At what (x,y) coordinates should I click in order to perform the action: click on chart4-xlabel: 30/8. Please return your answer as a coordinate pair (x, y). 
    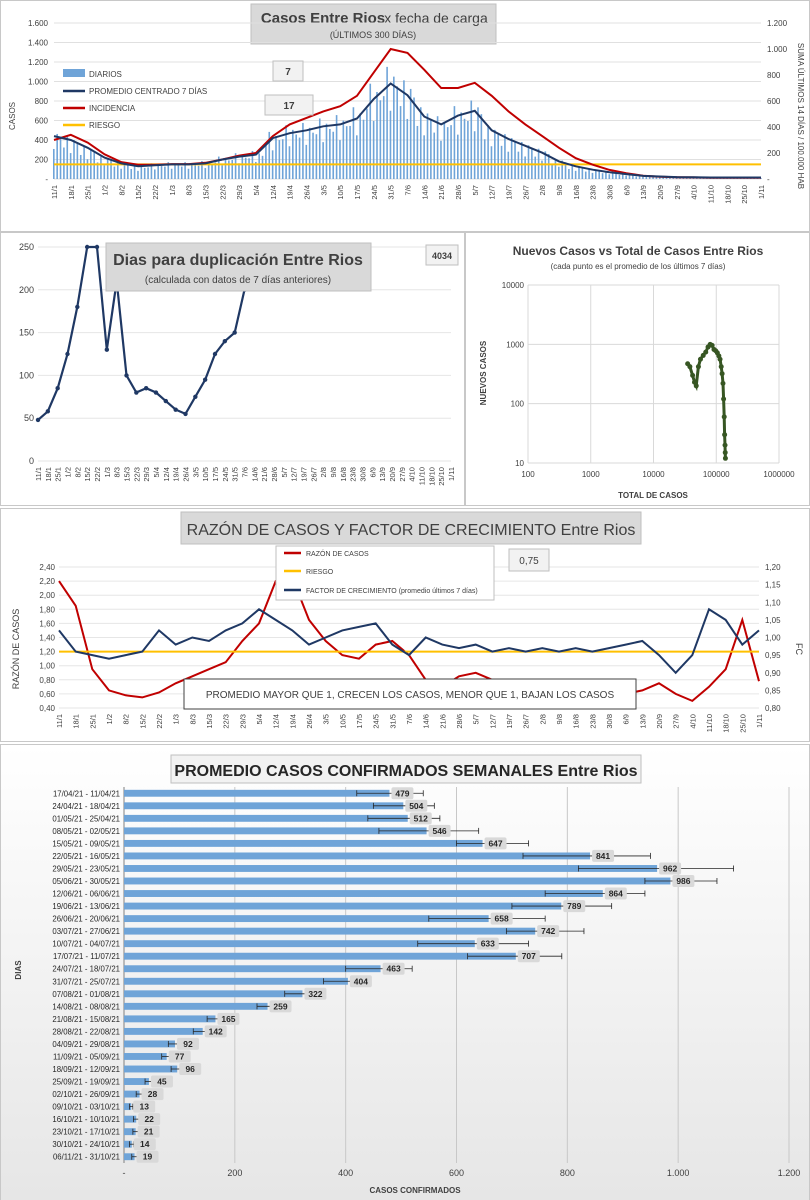
    Looking at the image, I should click on (609, 721).